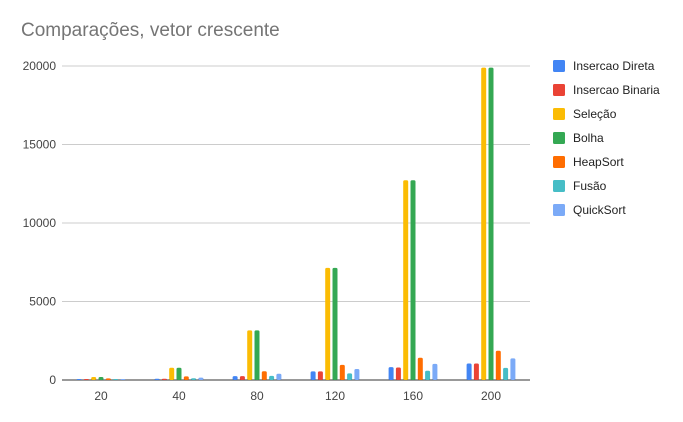 This screenshot has height=422, width=683. What do you see at coordinates (297, 396) in the screenshot?
I see `x-axis-ticks: 20 40 80 120 160 200` at bounding box center [297, 396].